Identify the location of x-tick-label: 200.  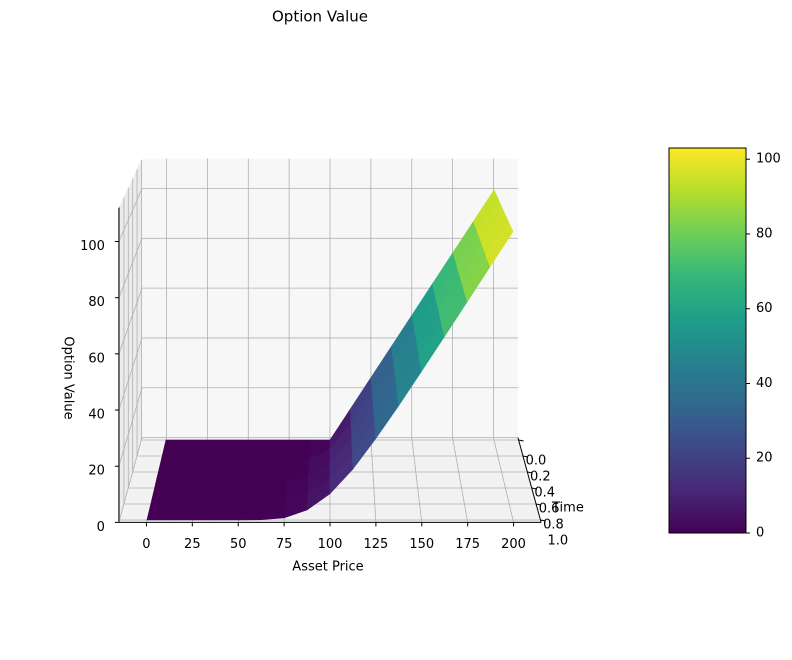
(513, 544).